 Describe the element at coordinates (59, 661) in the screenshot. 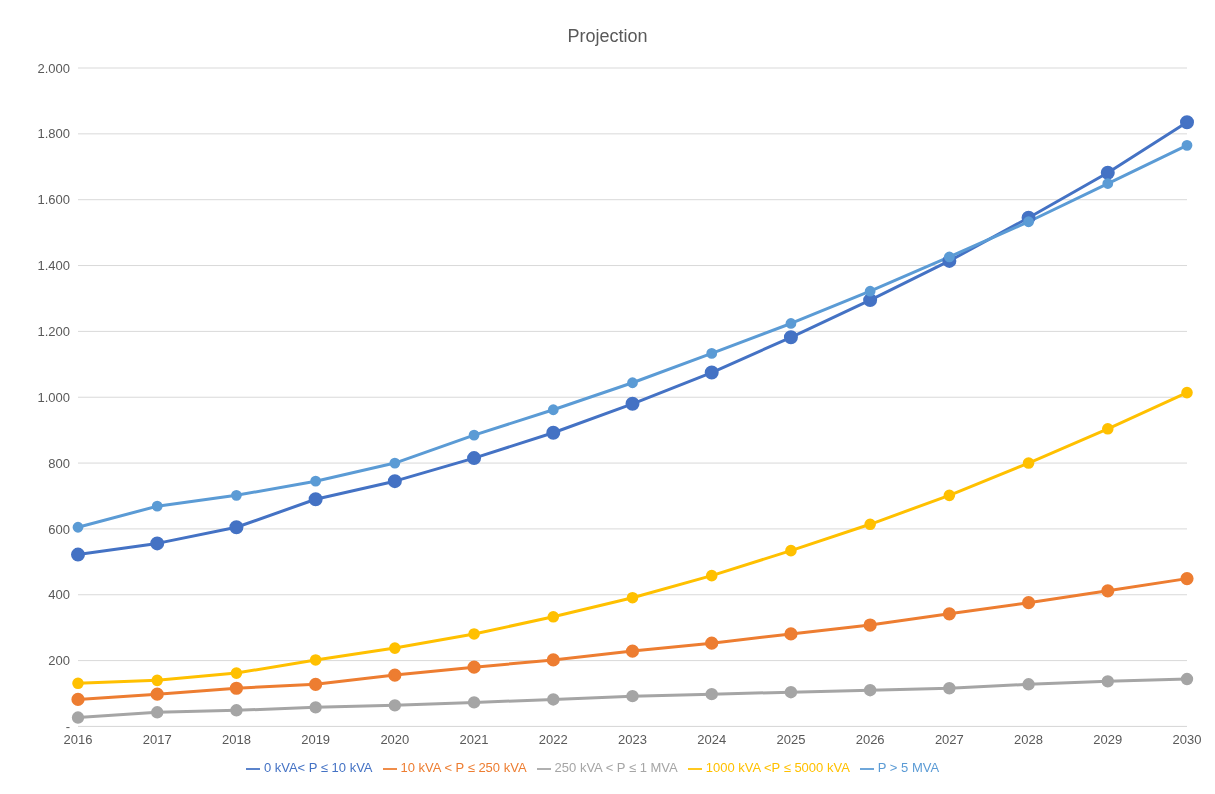

I see `y-tick-label: 200` at that location.